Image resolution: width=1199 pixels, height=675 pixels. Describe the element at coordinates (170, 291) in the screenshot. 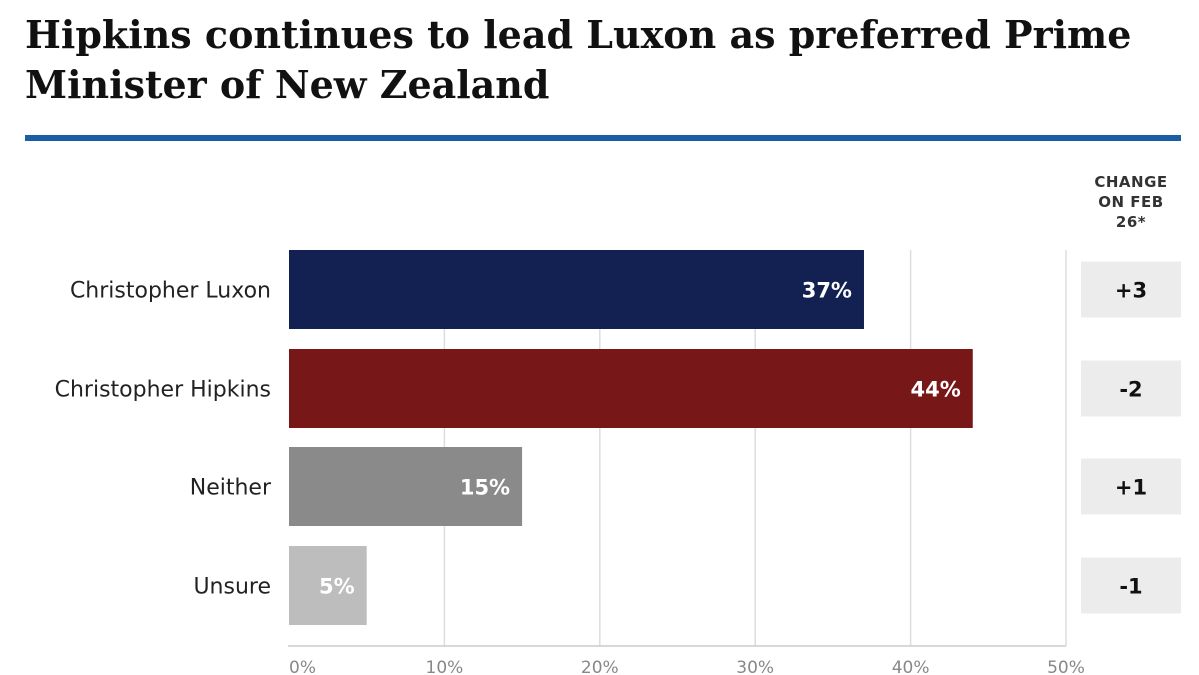

I see `category-label: Christopher Luxon` at that location.